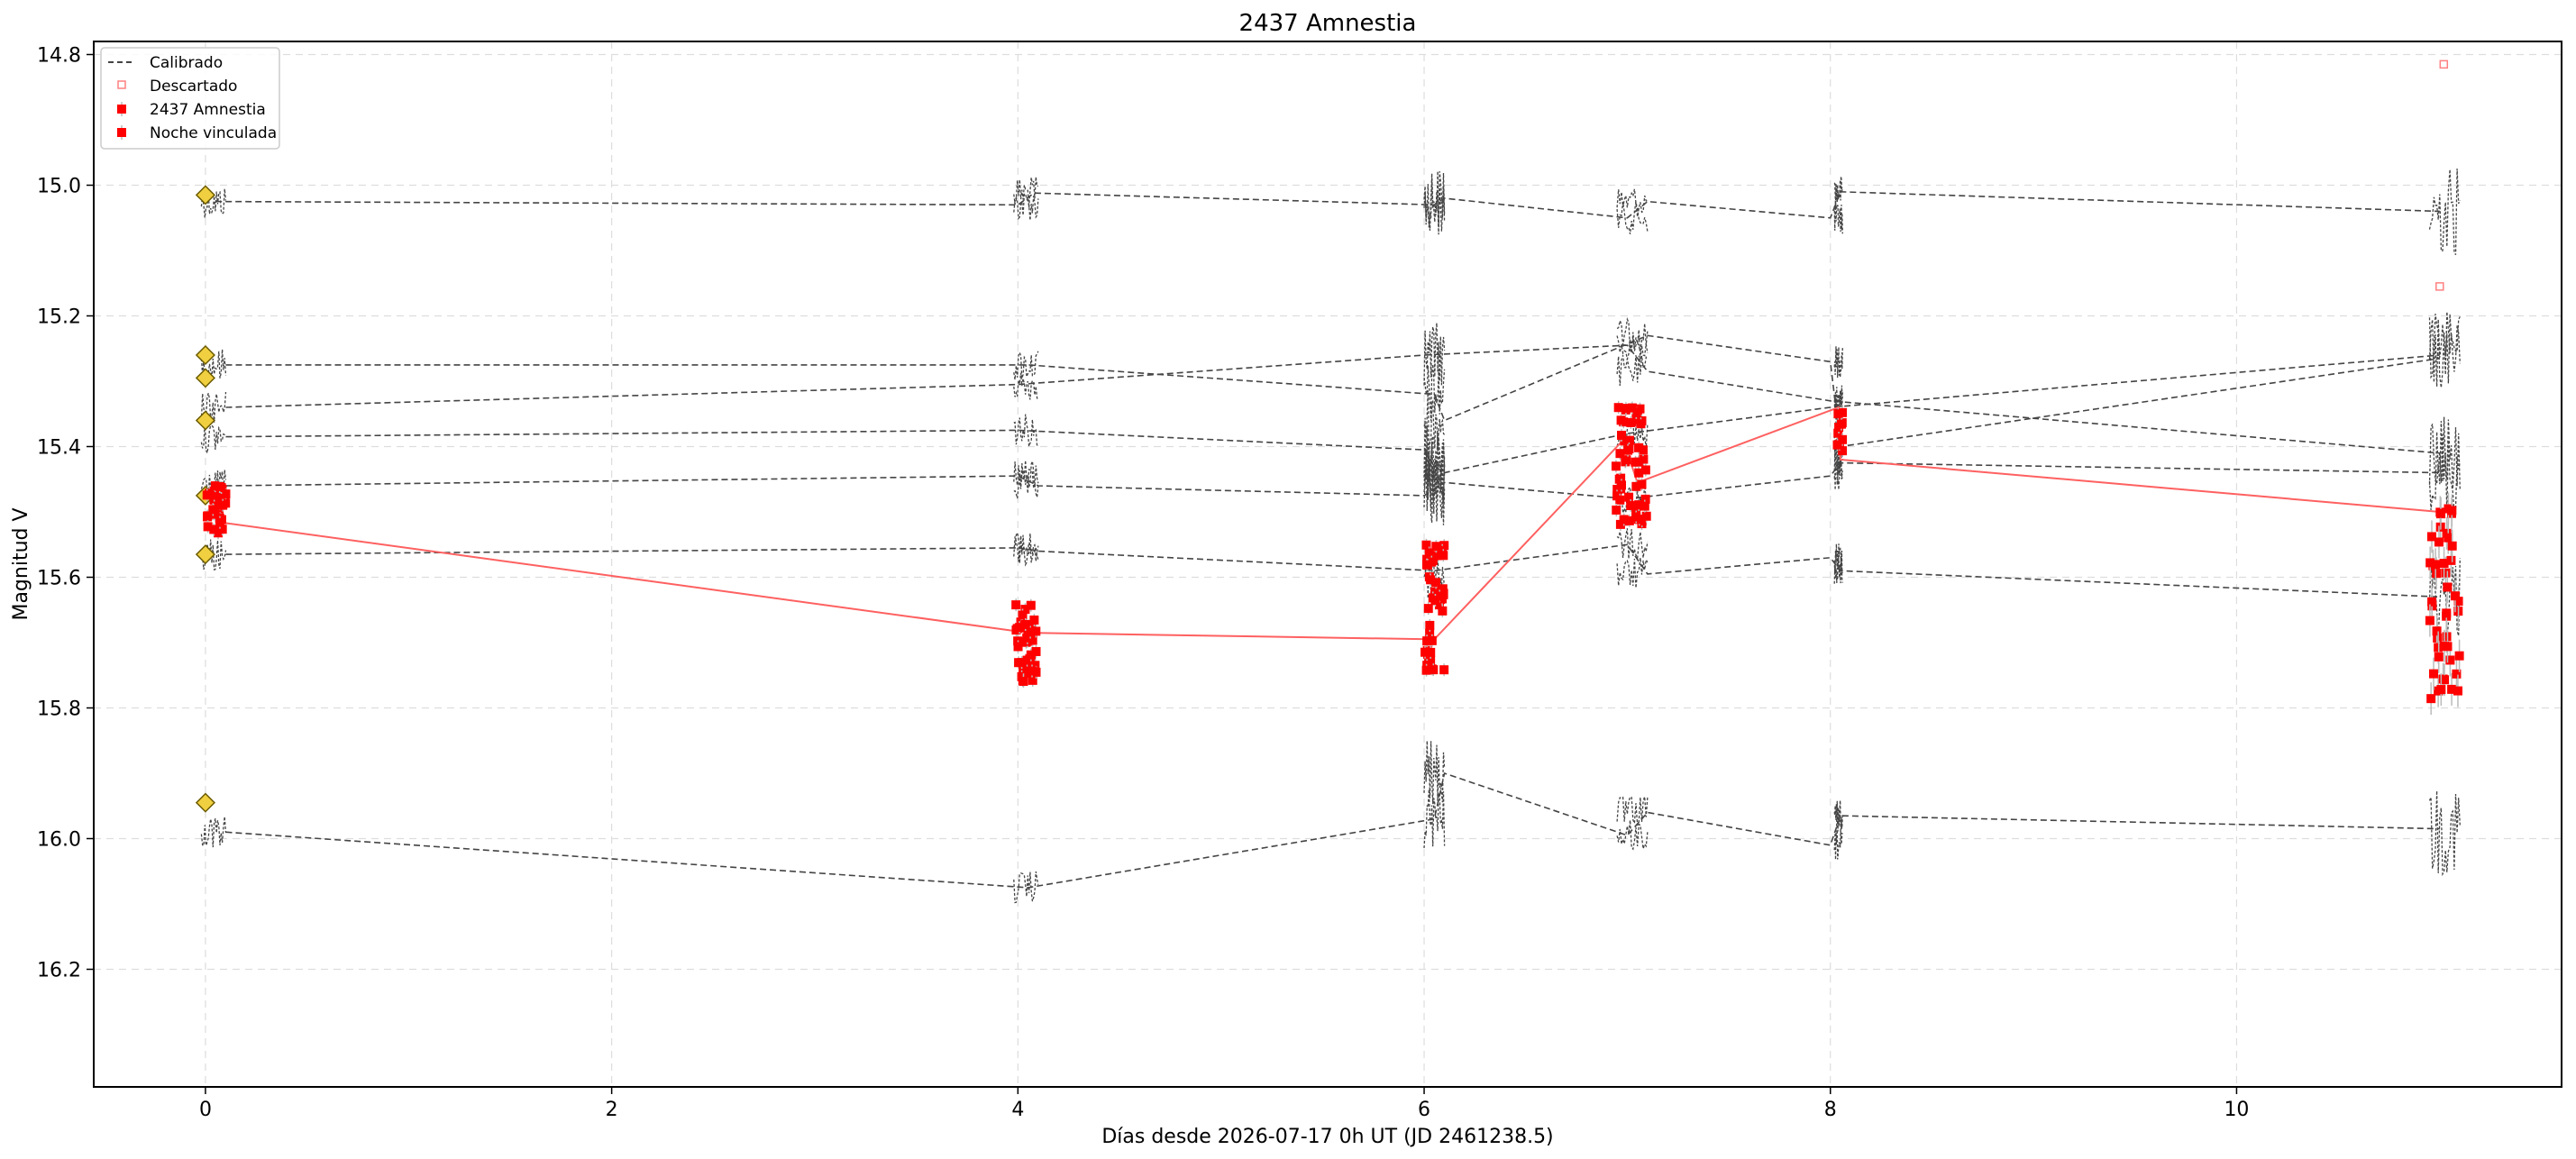 The height and width of the screenshot is (1159, 2576). I want to click on y-tick-label: 16.0, so click(59, 840).